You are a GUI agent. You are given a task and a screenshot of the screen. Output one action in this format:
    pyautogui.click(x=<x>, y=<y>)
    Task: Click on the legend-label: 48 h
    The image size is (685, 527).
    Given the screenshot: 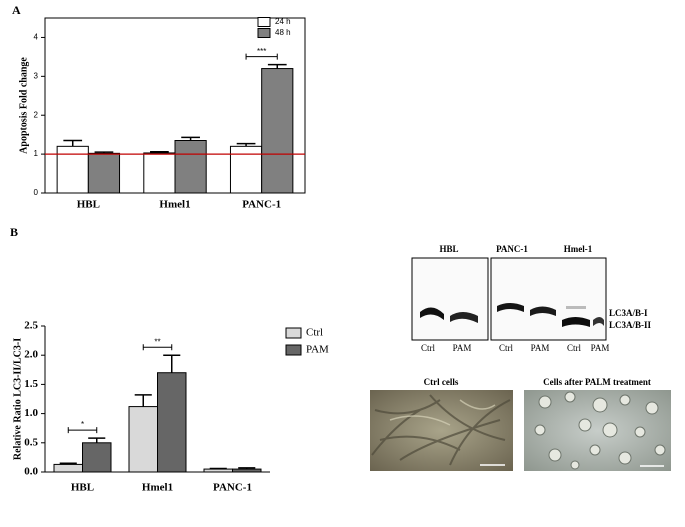 What is the action you would take?
    pyautogui.click(x=283, y=32)
    